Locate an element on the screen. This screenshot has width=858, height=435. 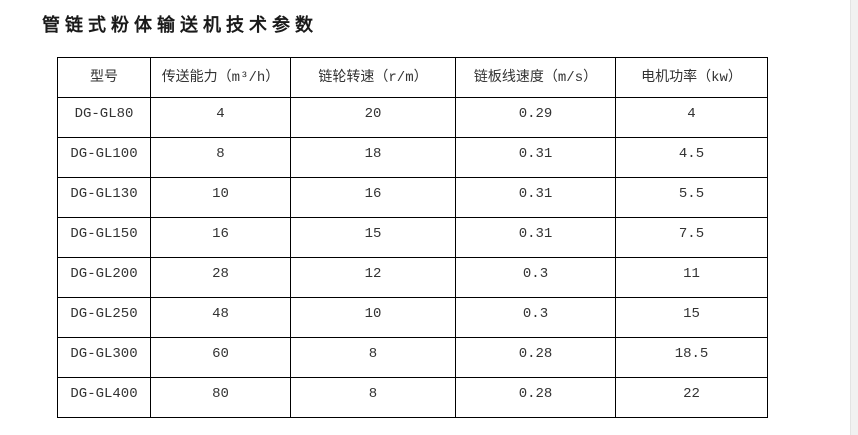
table-row: DG-GL150 16 15 0.31 7.5 is located at coordinates (412, 237).